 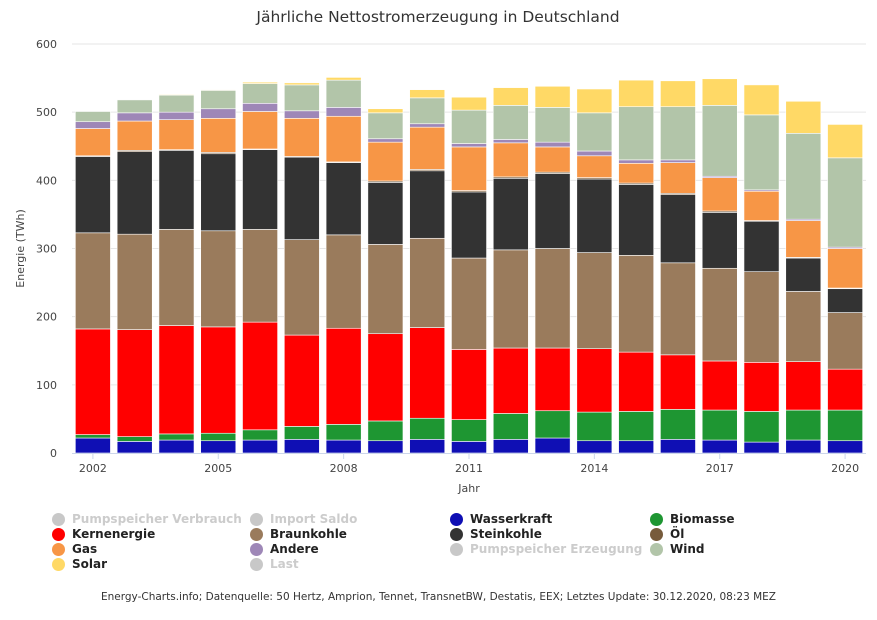 What do you see at coordinates (46, 385) in the screenshot?
I see `y-tick-label: 100` at bounding box center [46, 385].